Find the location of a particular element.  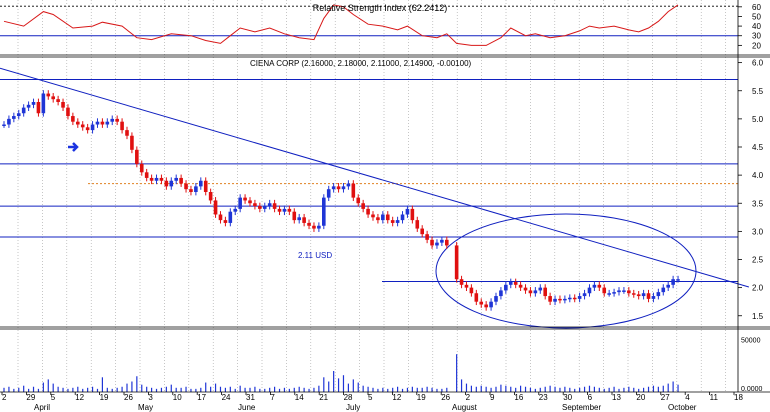

x-day-label: 4 is located at coordinates (687, 397).